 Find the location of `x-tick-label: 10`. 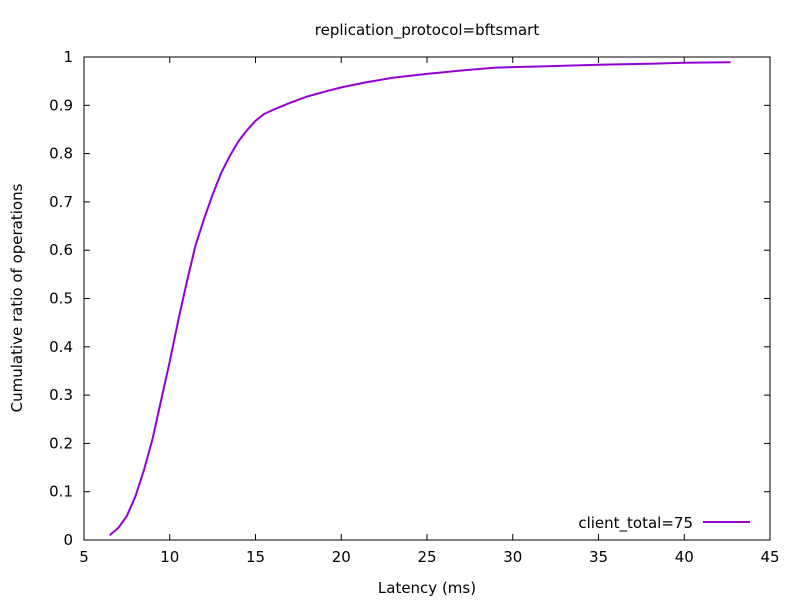

x-tick-label: 10 is located at coordinates (169, 557).